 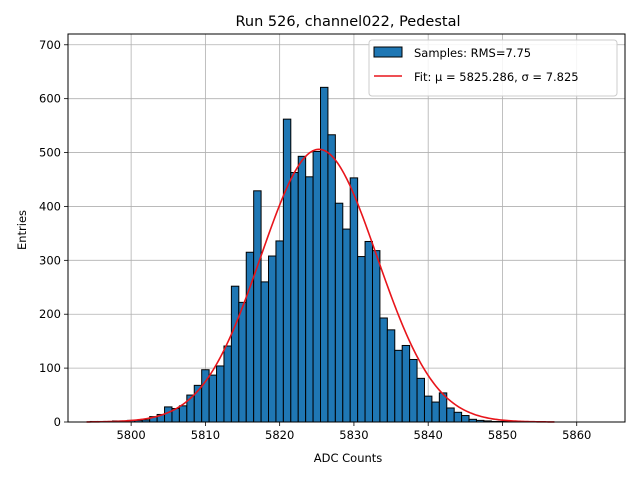 What do you see at coordinates (576, 435) in the screenshot?
I see `x-tick-label: 5860` at bounding box center [576, 435].